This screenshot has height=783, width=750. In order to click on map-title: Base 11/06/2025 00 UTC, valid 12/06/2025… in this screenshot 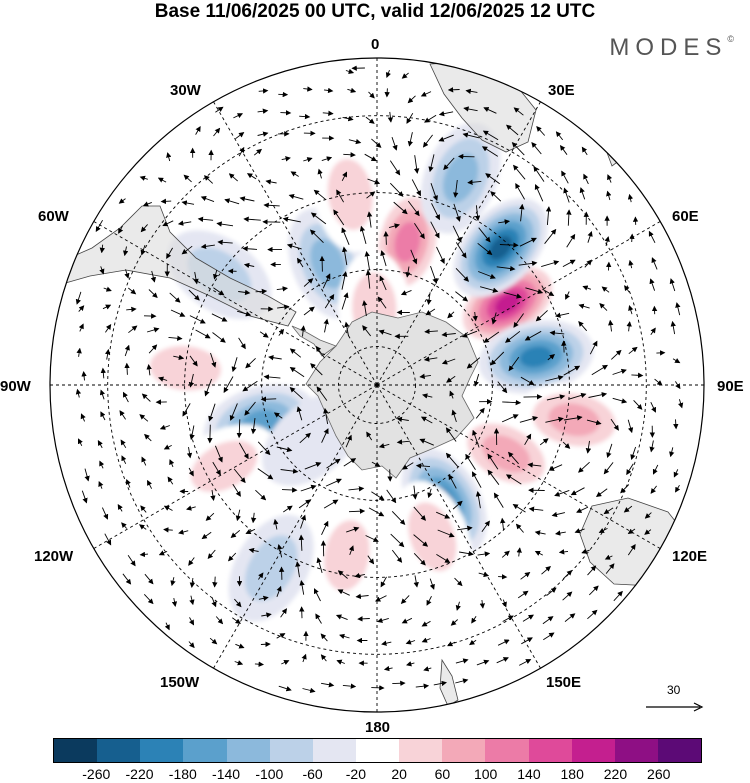, I will do `click(375, 11)`.